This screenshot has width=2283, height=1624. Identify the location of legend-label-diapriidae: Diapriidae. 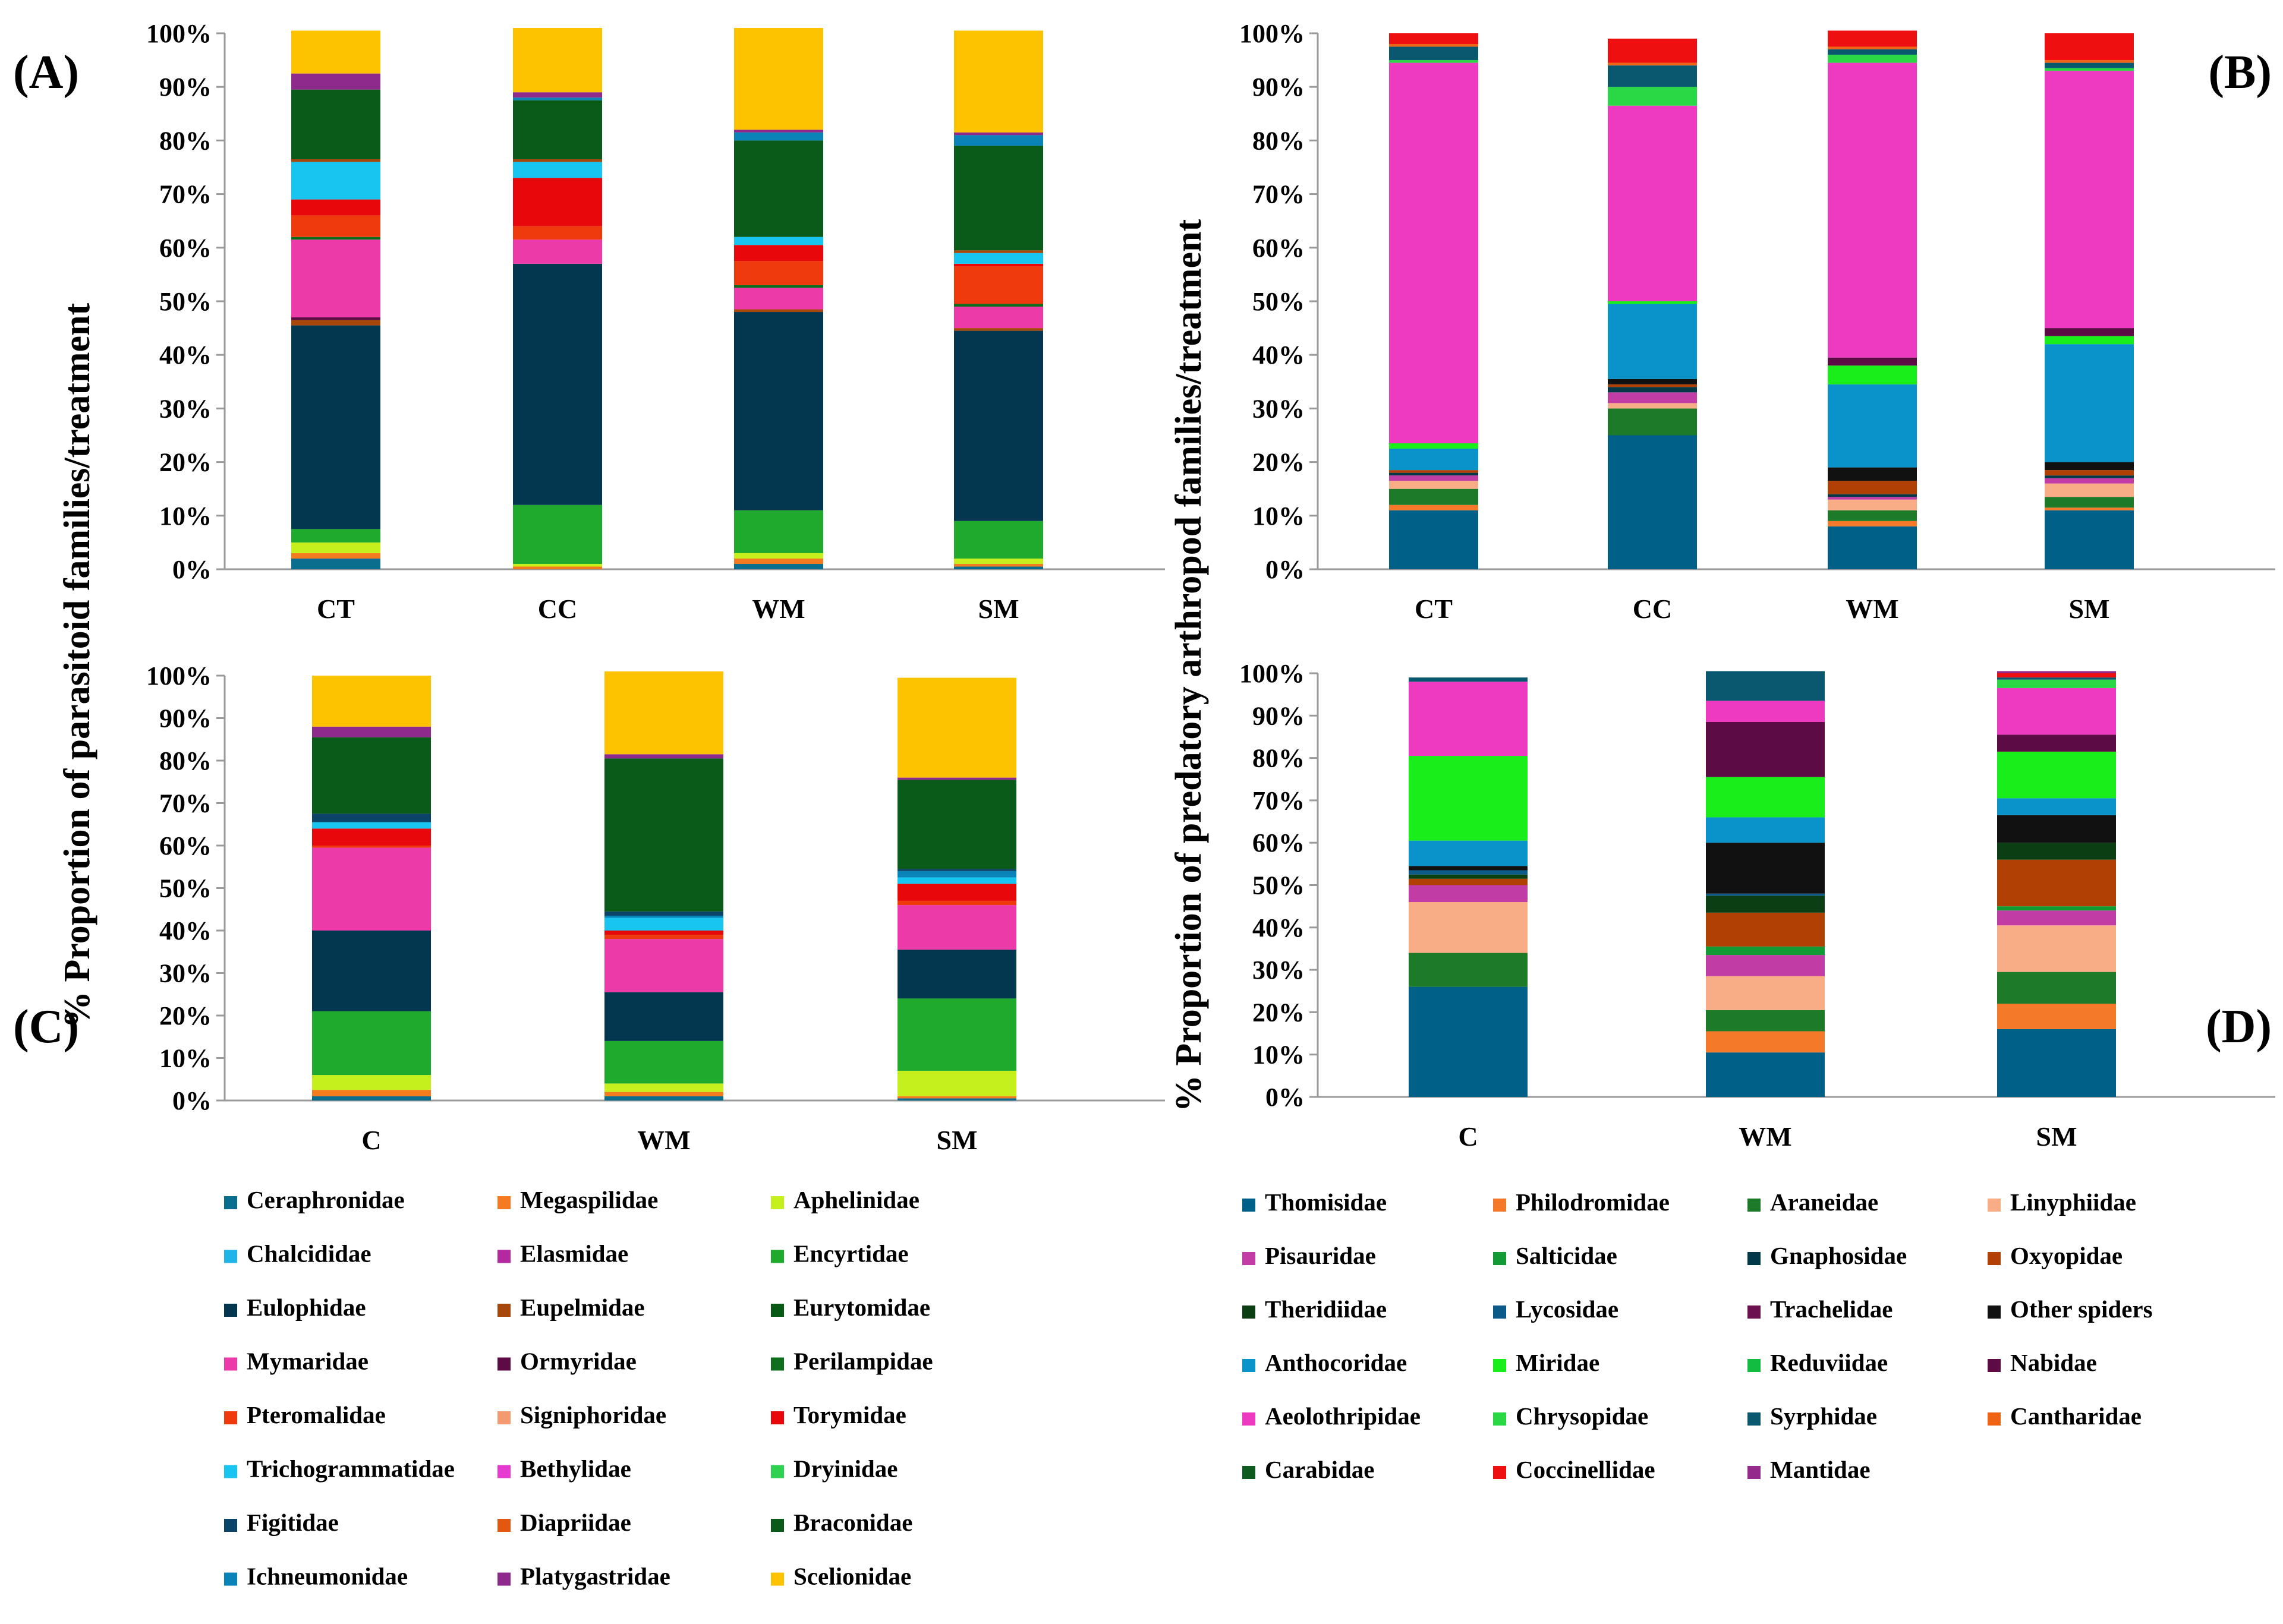
(575, 1522).